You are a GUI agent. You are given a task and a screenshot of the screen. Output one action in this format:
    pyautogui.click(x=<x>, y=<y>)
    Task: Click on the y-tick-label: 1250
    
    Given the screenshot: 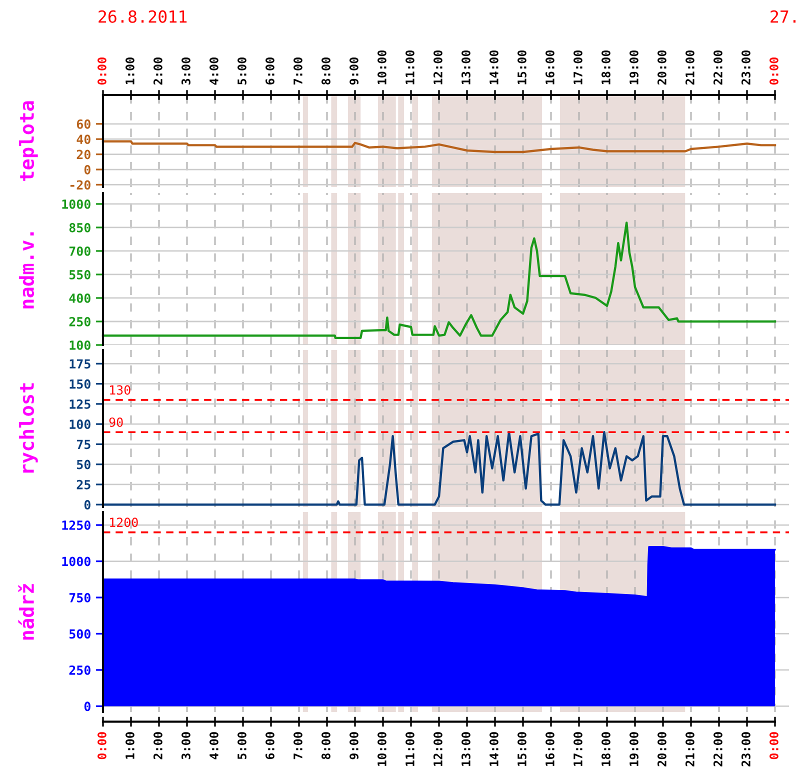 What is the action you would take?
    pyautogui.click(x=76, y=525)
    